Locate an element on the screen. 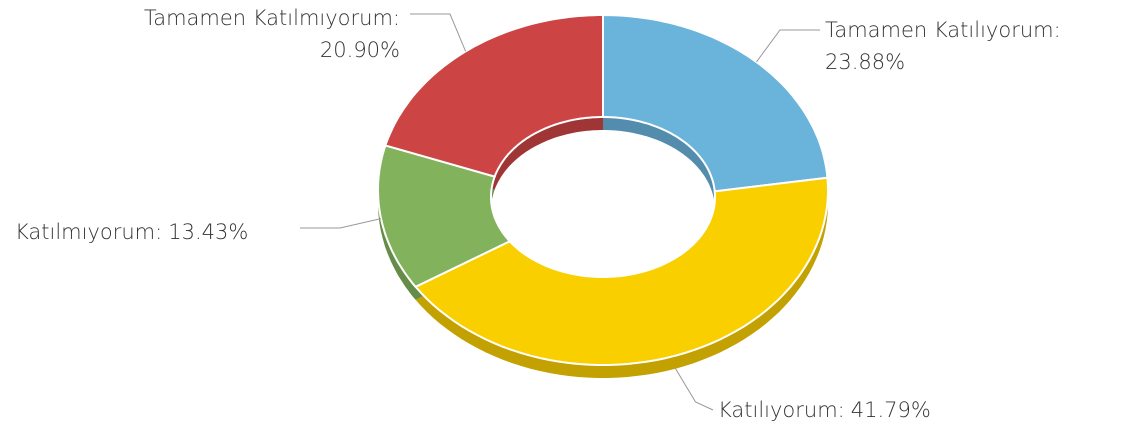 The image size is (1131, 433). slice-label: Katılıyorum: 41.79% is located at coordinates (824, 410).